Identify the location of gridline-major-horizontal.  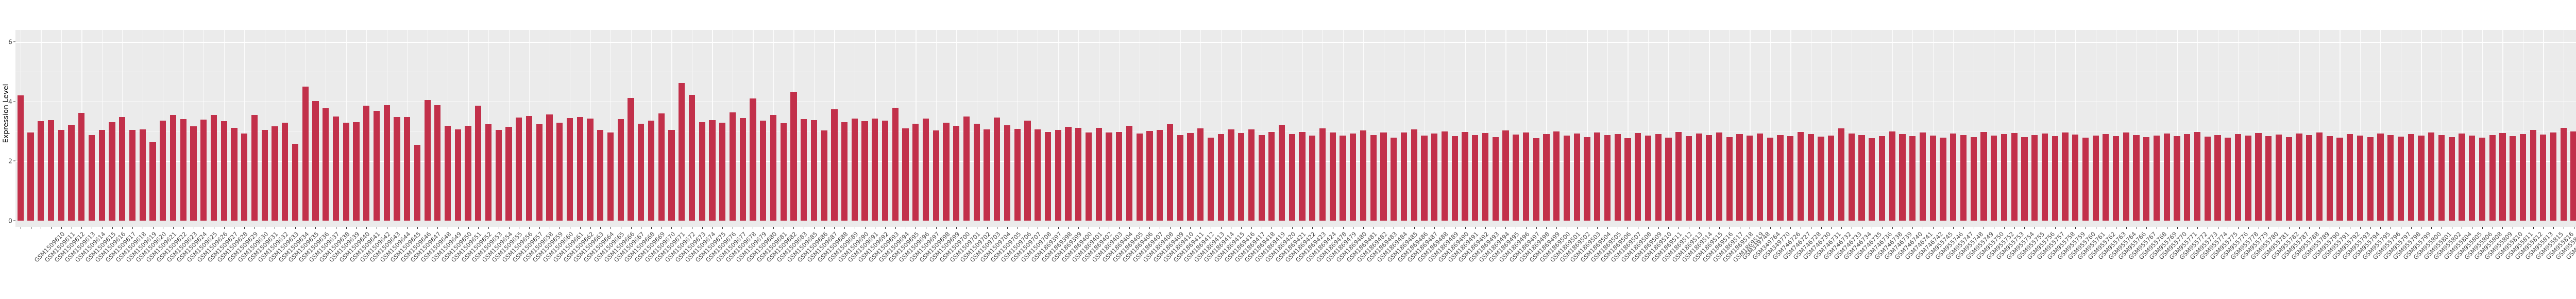
(1295, 102).